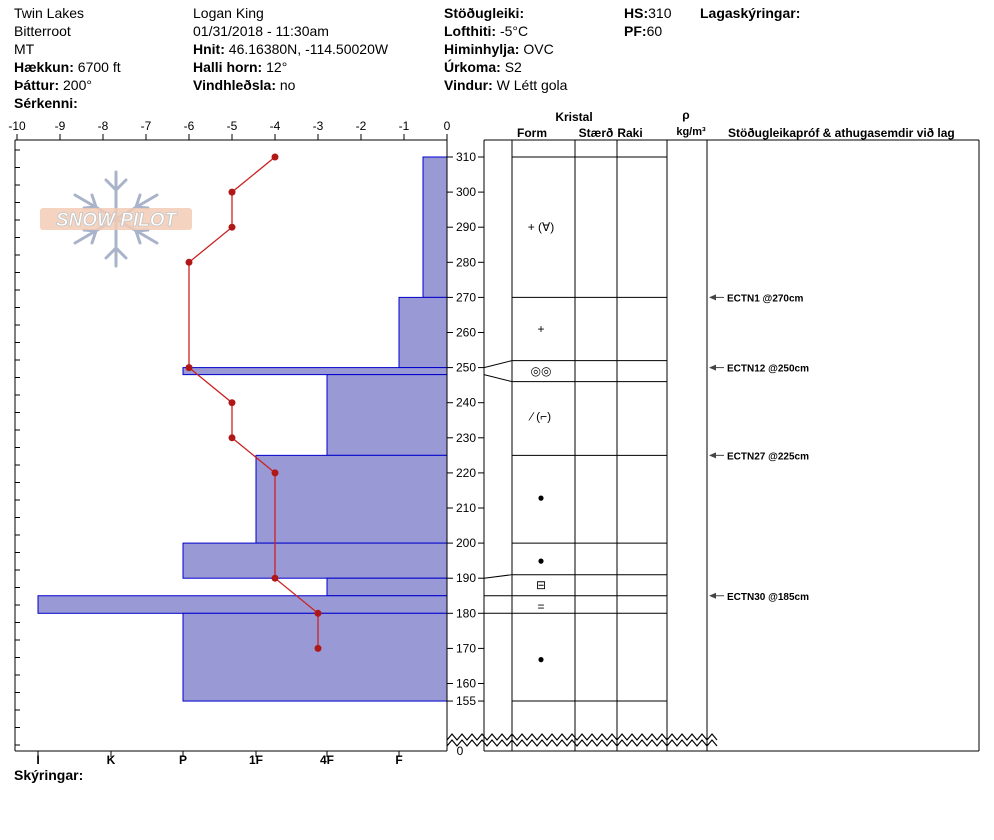 The height and width of the screenshot is (840, 994). What do you see at coordinates (37, 85) in the screenshot?
I see `aspect-label: Þáttur:` at bounding box center [37, 85].